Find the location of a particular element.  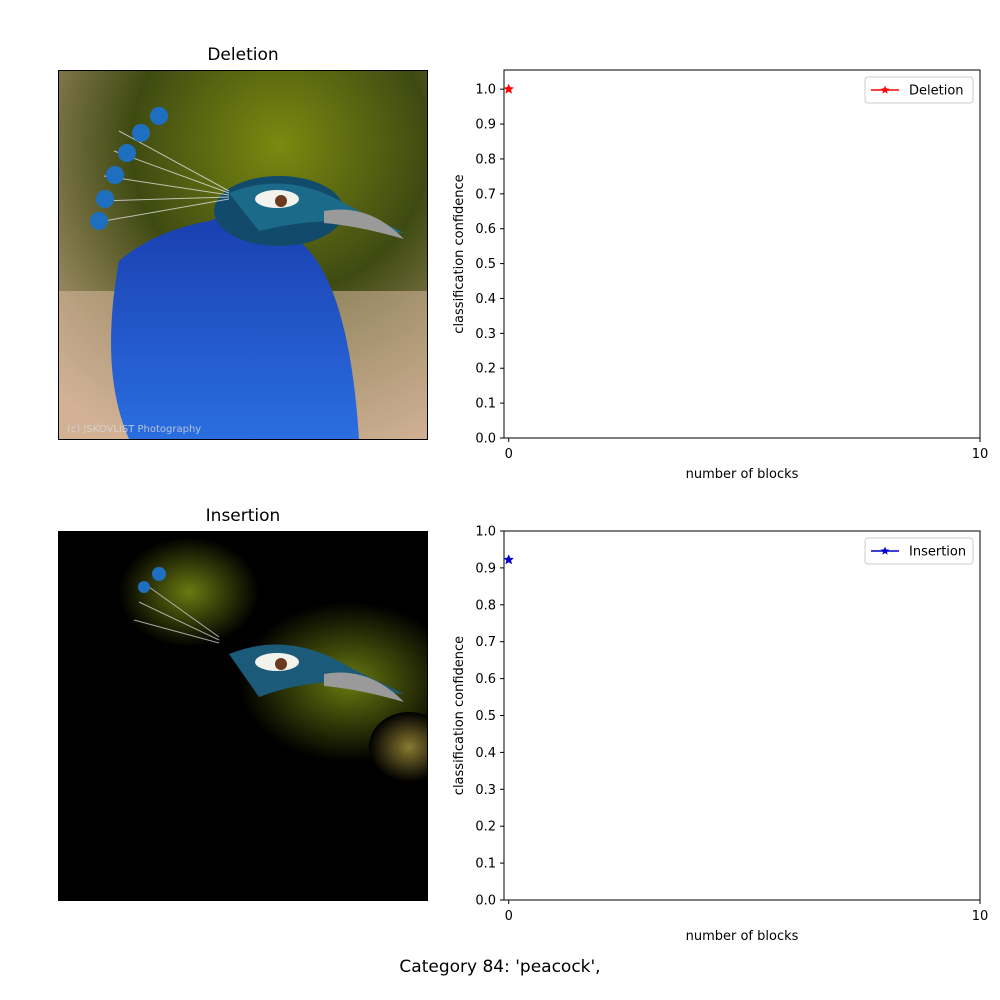

category-caption: Category 84: 'peacock', is located at coordinates (500, 967).